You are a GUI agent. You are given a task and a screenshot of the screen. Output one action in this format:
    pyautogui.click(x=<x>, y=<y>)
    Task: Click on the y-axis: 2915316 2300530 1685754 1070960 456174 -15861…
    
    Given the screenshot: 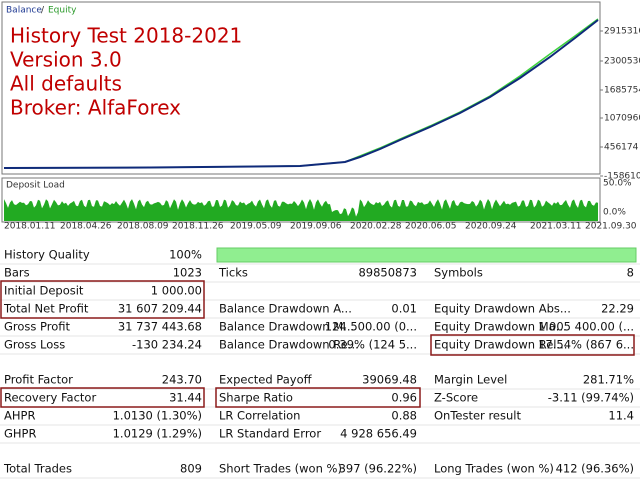 What is the action you would take?
    pyautogui.click(x=620, y=104)
    